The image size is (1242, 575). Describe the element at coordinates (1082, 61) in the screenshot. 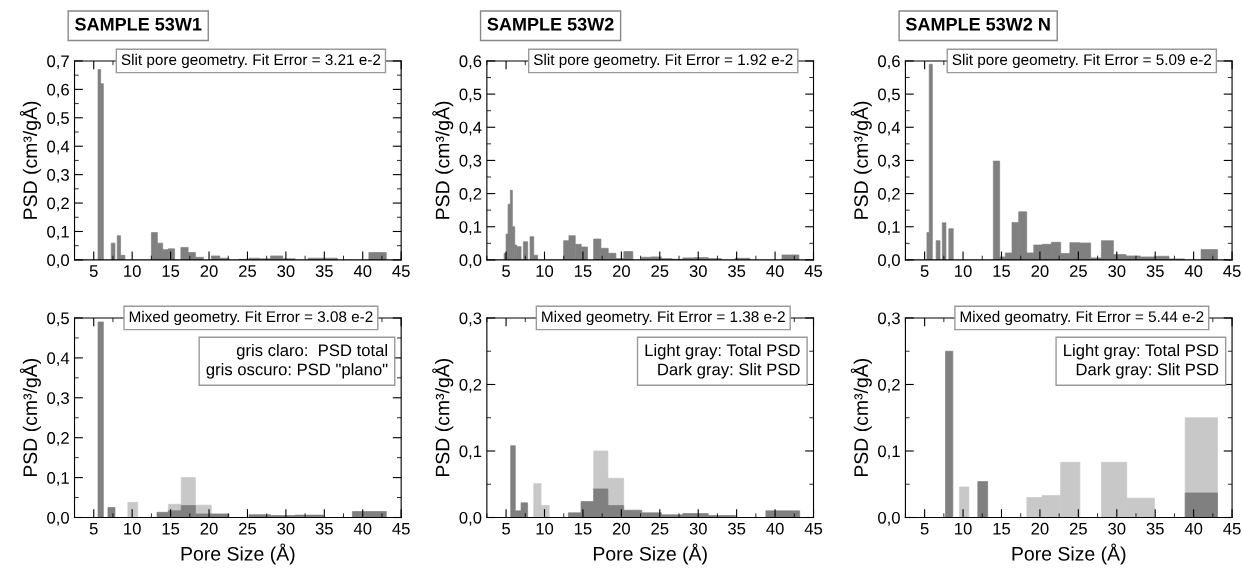

I see `annotation: Slit pore geometry. Fit Error = 5.09 e-2` at that location.